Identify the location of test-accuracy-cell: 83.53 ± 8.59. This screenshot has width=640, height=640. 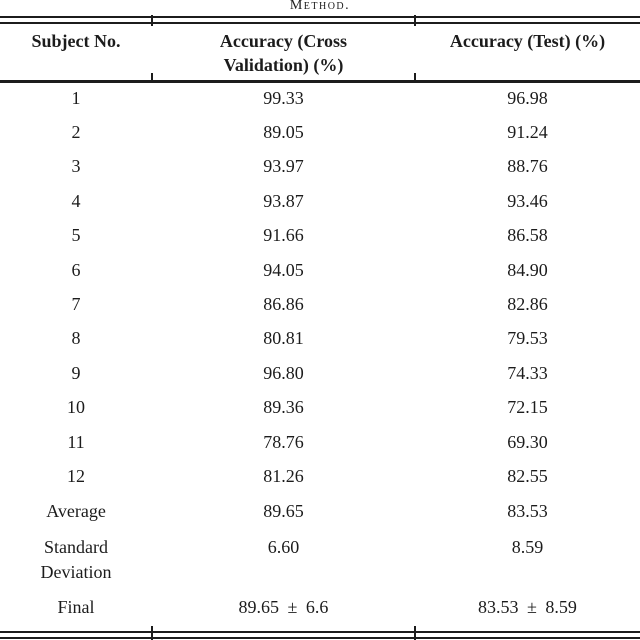
(527, 607).